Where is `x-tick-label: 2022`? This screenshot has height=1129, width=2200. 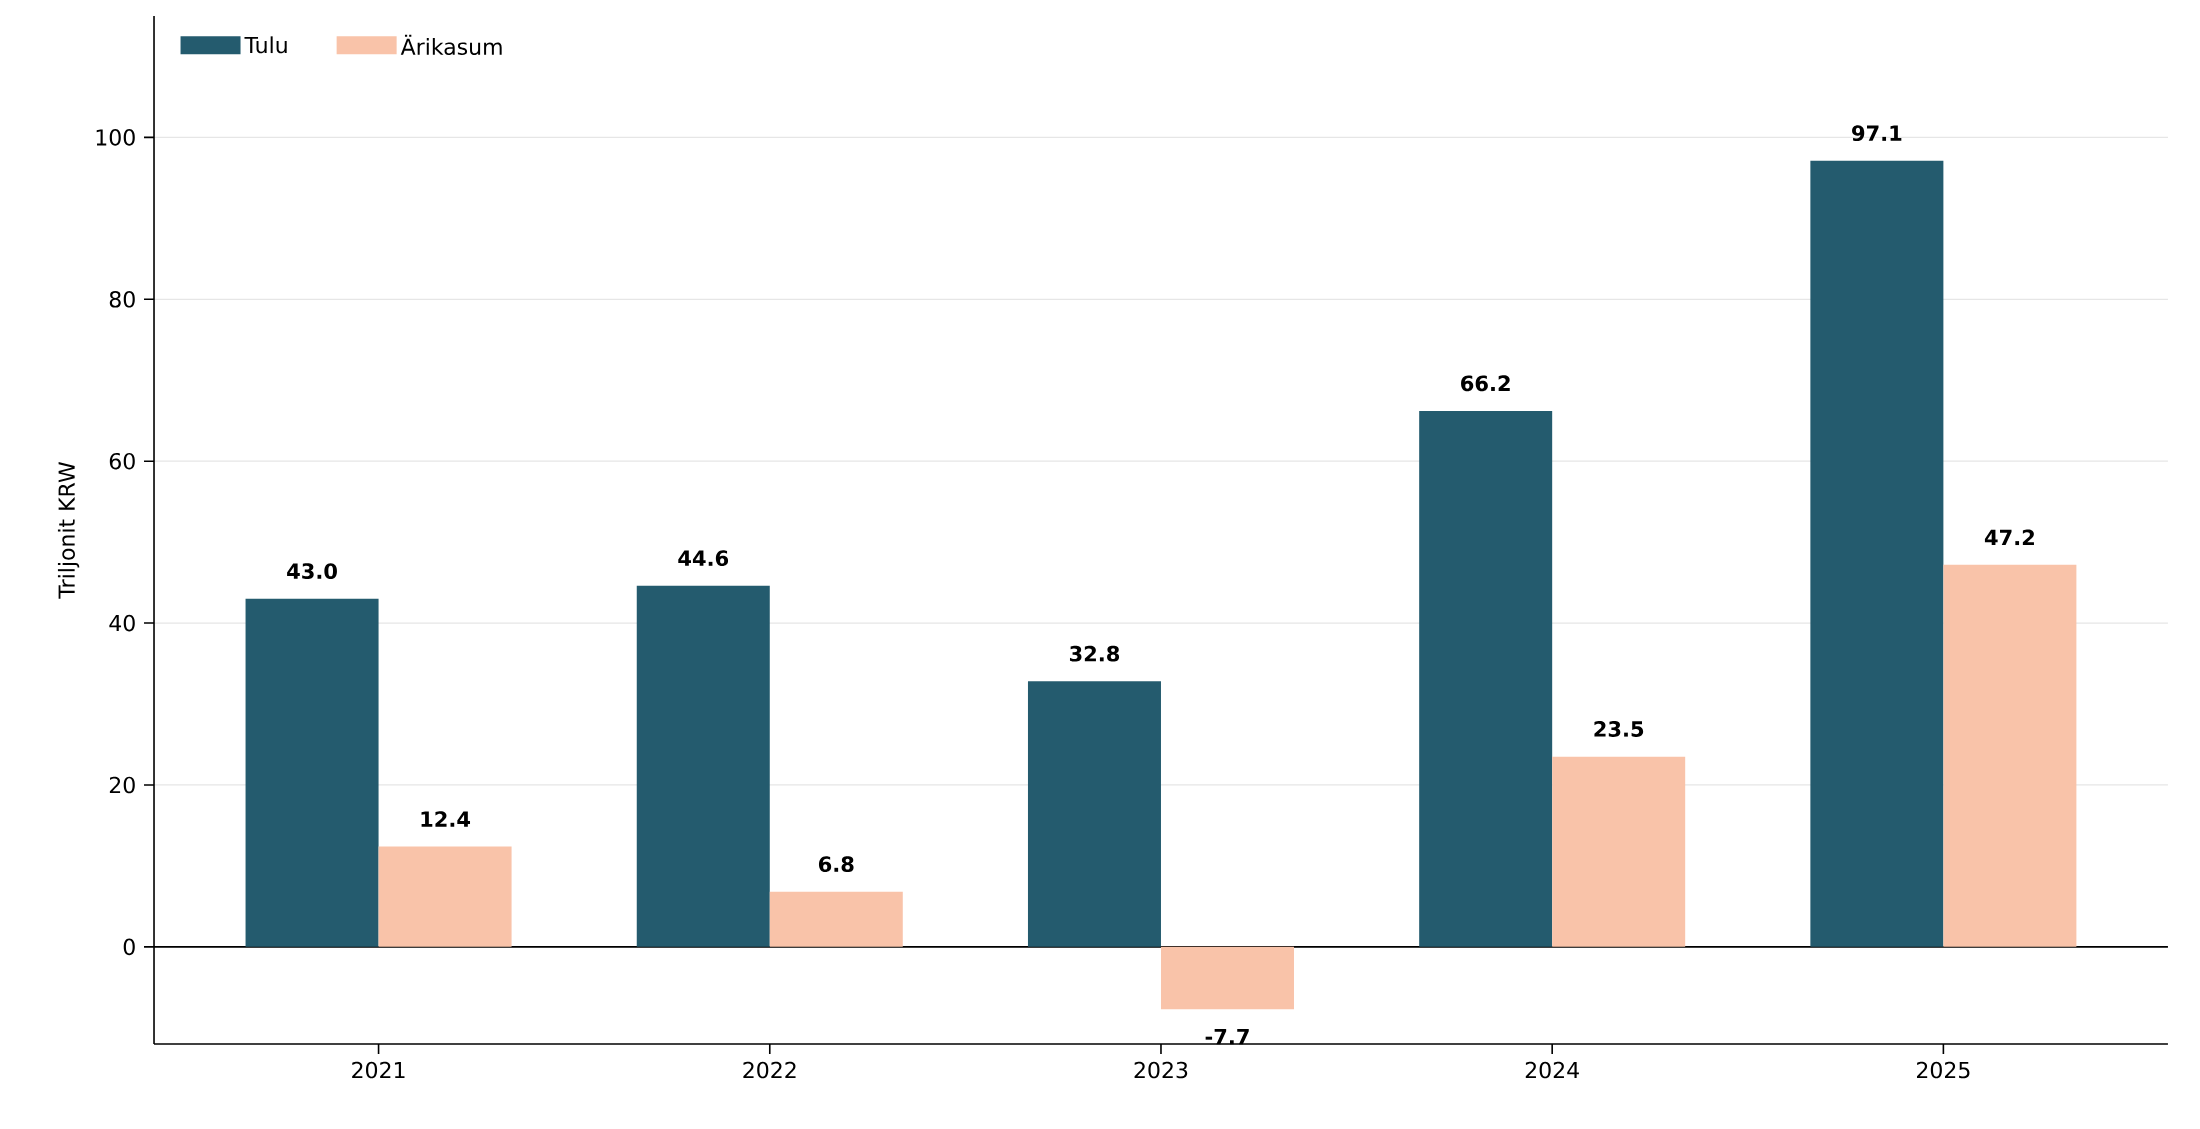
x-tick-label: 2022 is located at coordinates (769, 1070).